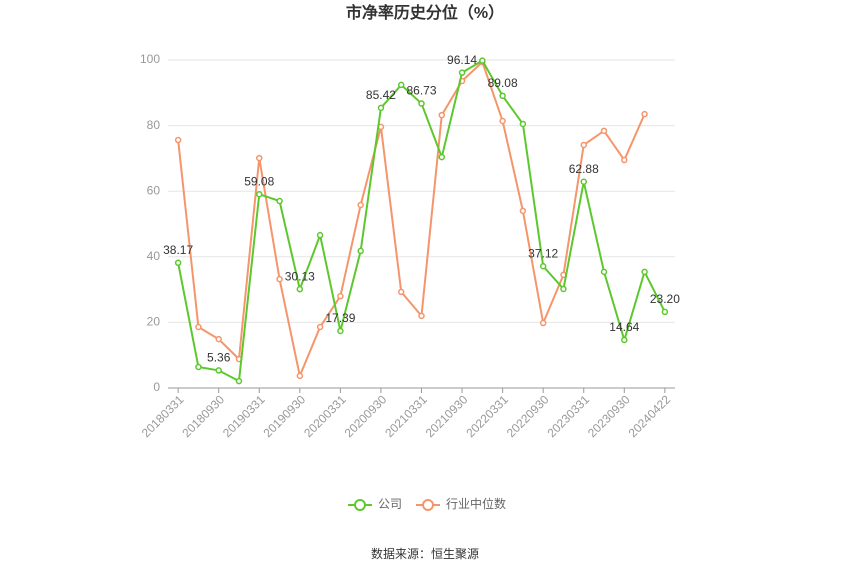 This screenshot has height=580, width=850. Describe the element at coordinates (462, 60) in the screenshot. I see `data-label: 96.14` at that location.